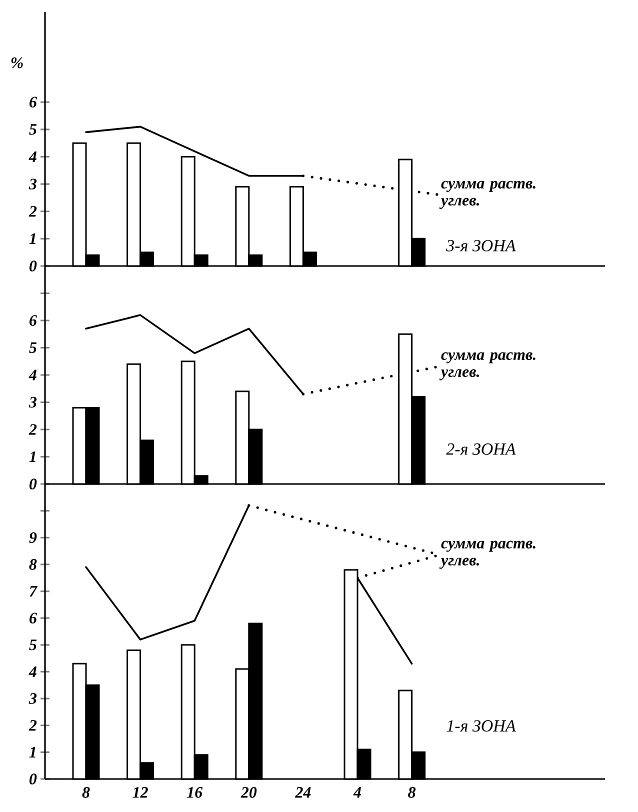 This screenshot has width=638, height=812. Describe the element at coordinates (34, 591) in the screenshot. I see `y-tick-label: 7` at that location.